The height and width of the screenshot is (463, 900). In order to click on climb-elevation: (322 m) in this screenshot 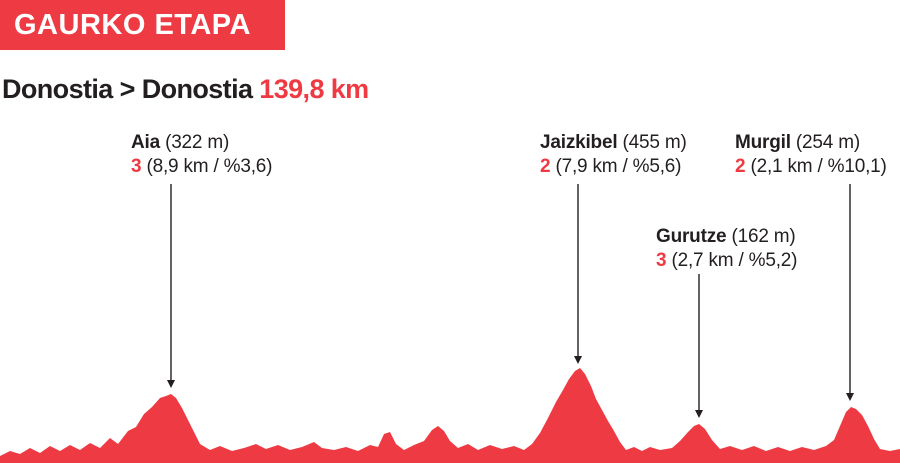, I will do `click(197, 142)`.